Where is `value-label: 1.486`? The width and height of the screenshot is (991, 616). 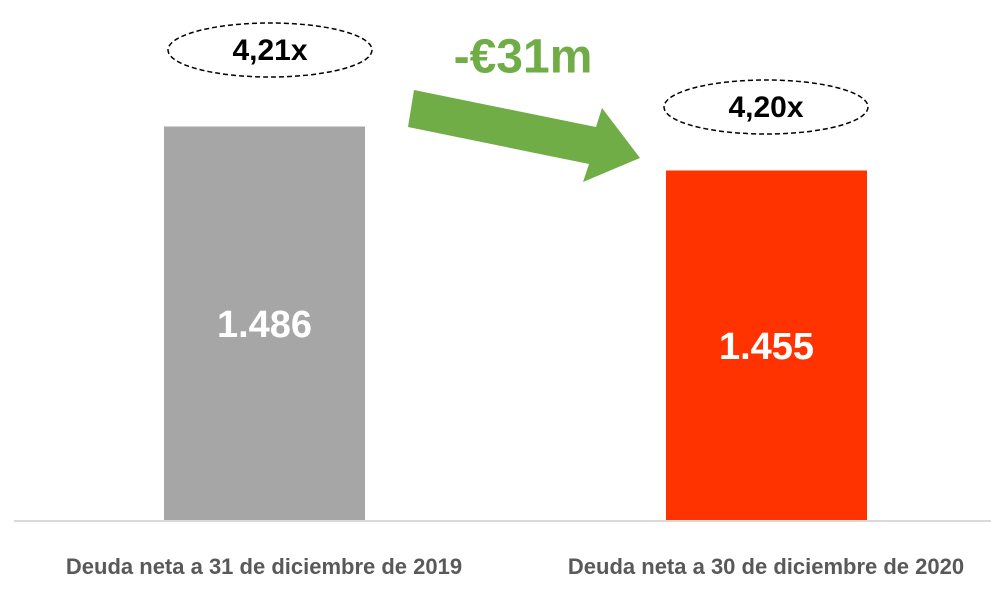
value-label: 1.486 is located at coordinates (264, 325).